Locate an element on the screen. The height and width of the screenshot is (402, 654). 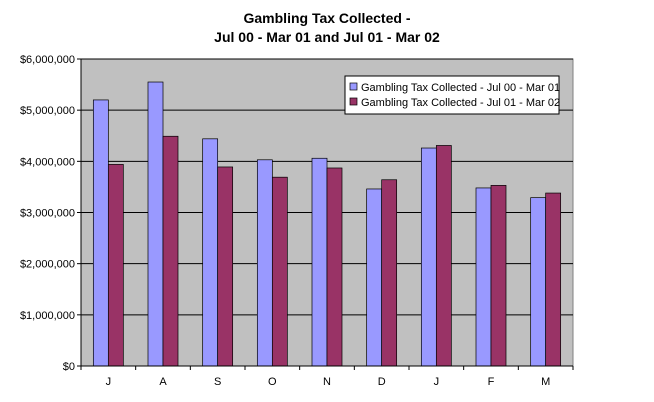
y-tick-label: $4,000,000 is located at coordinates (47, 162).